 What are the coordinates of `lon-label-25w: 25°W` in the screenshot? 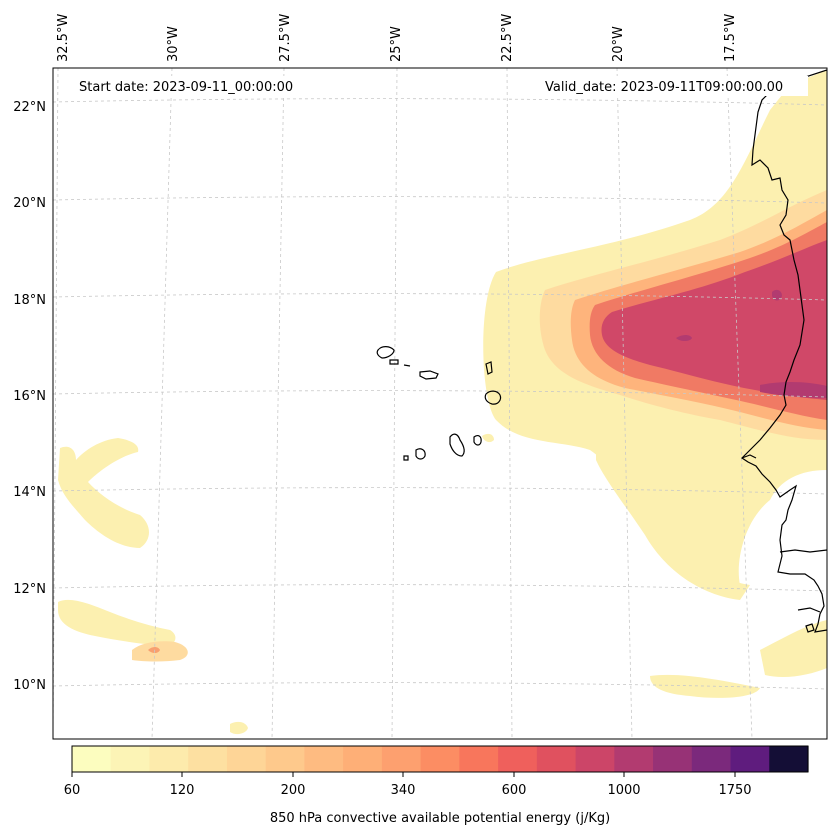 It's located at (396, 44).